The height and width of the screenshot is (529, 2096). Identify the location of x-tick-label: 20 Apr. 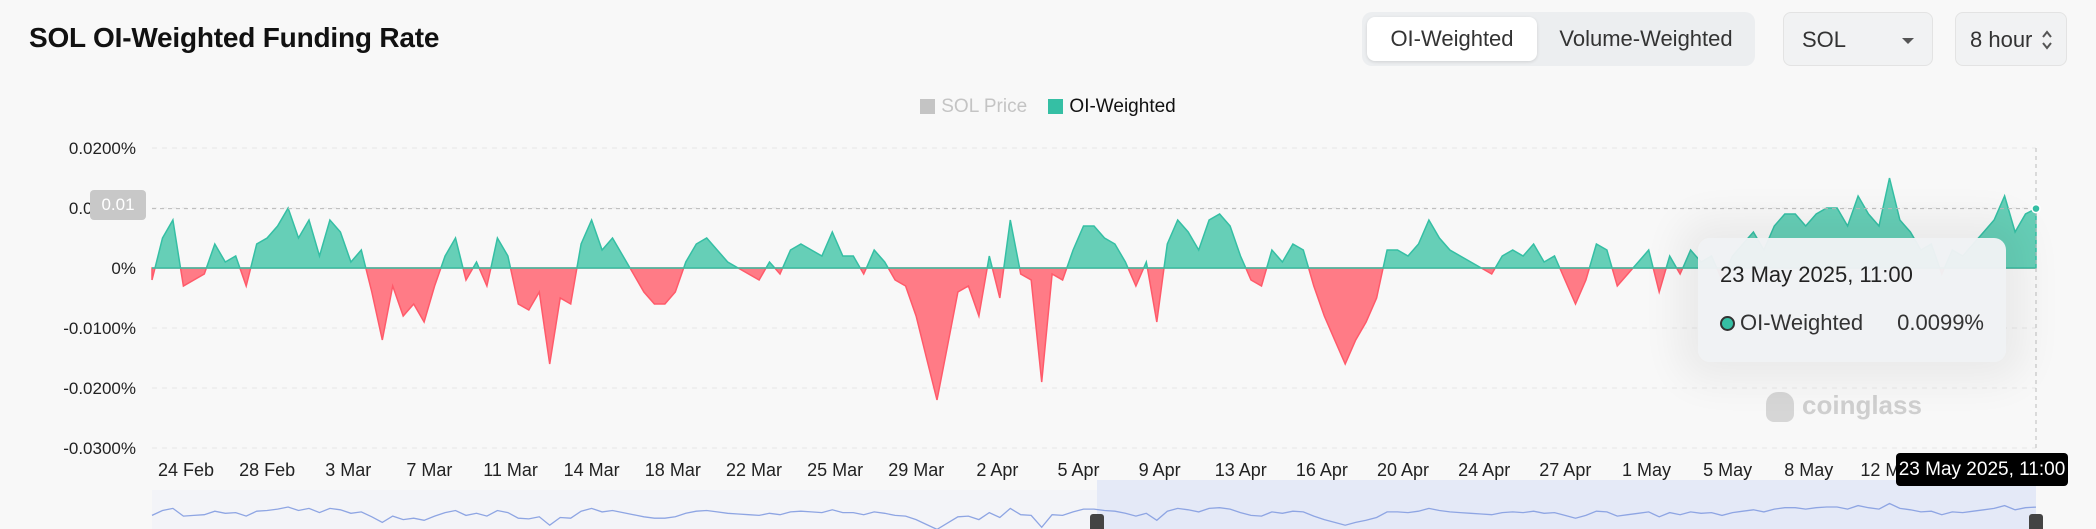
(1403, 470).